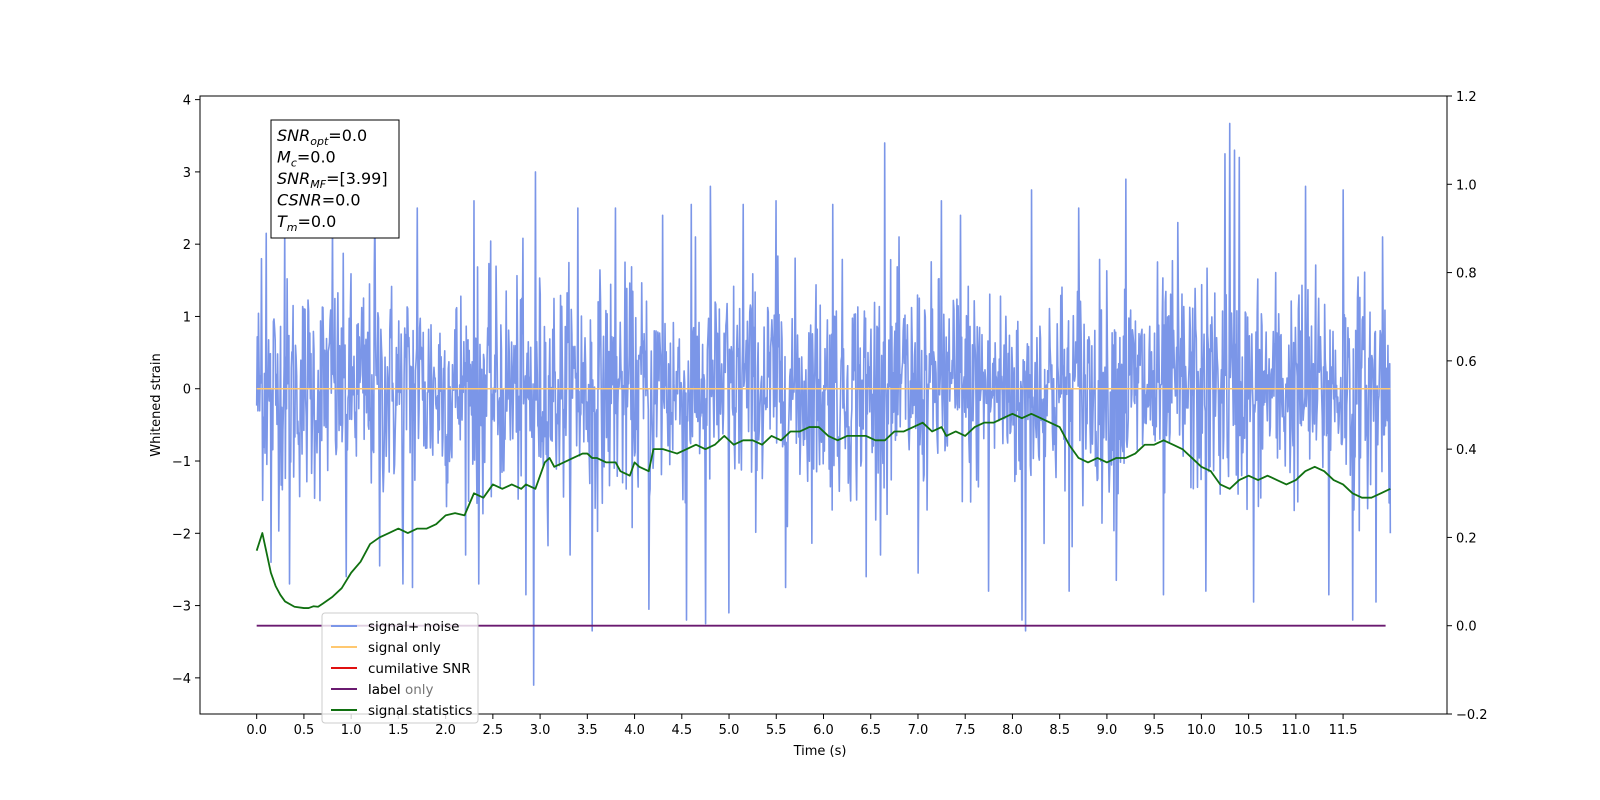 Image resolution: width=1600 pixels, height=800 pixels. Describe the element at coordinates (181, 607) in the screenshot. I see `y-tick-label: −3` at that location.